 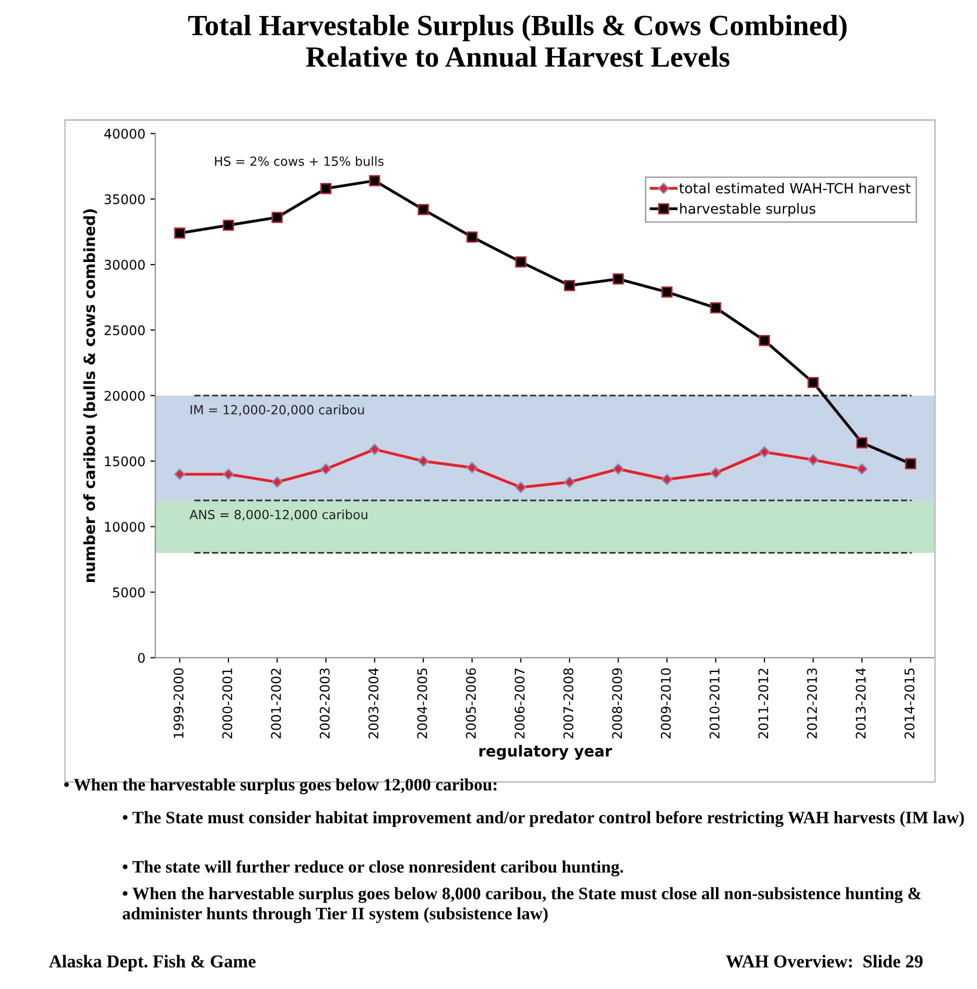 What do you see at coordinates (129, 592) in the screenshot?
I see `y-tick-label: 5000` at bounding box center [129, 592].